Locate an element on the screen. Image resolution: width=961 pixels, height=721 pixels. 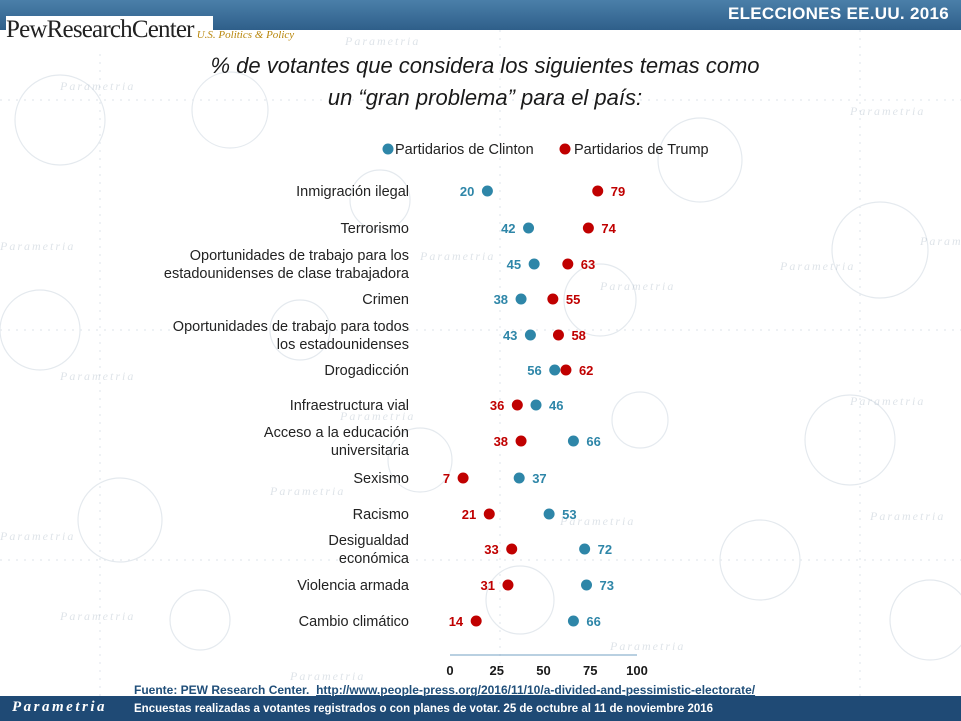
data-label-clinton: 38 is located at coordinates (501, 299).